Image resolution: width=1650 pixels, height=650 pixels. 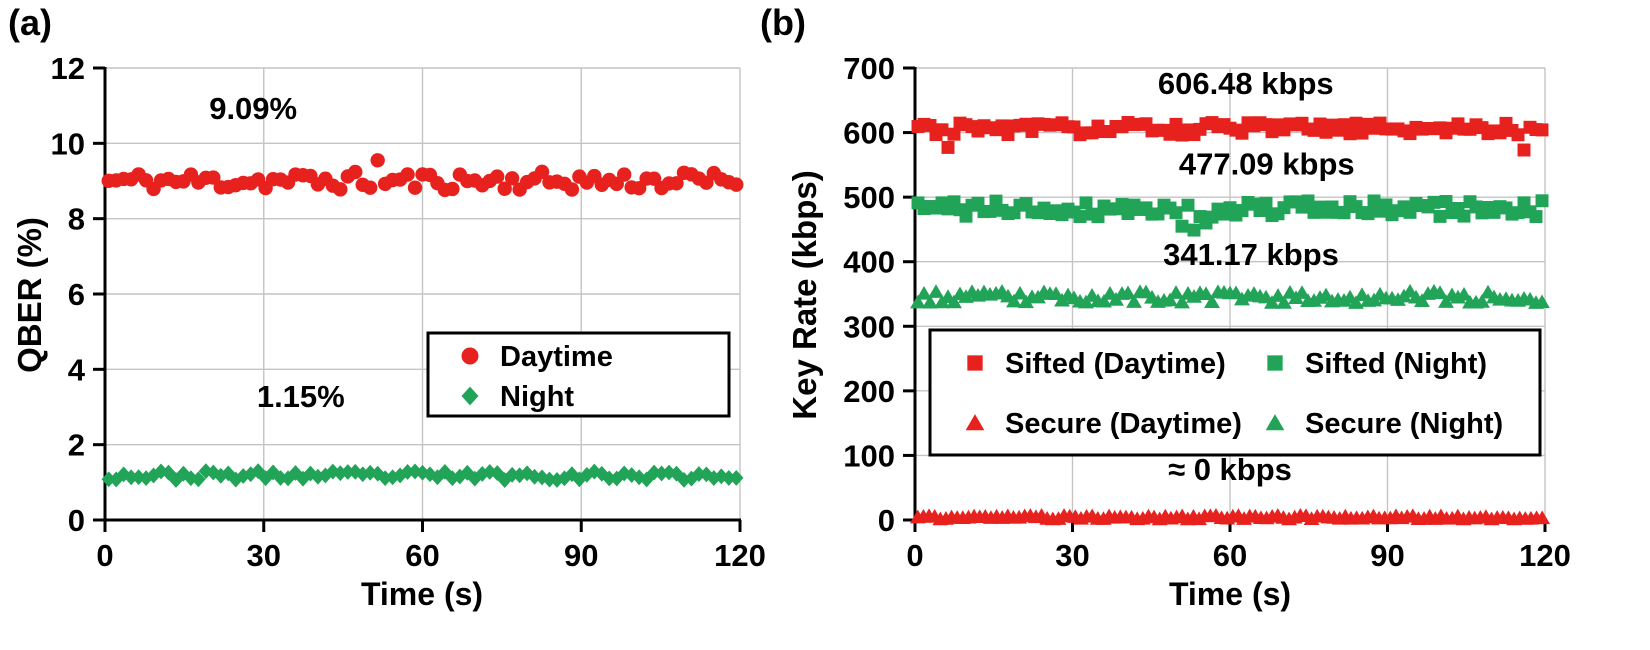 I want to click on secure-daytime-legend-marker-icon, so click(x=975, y=422).